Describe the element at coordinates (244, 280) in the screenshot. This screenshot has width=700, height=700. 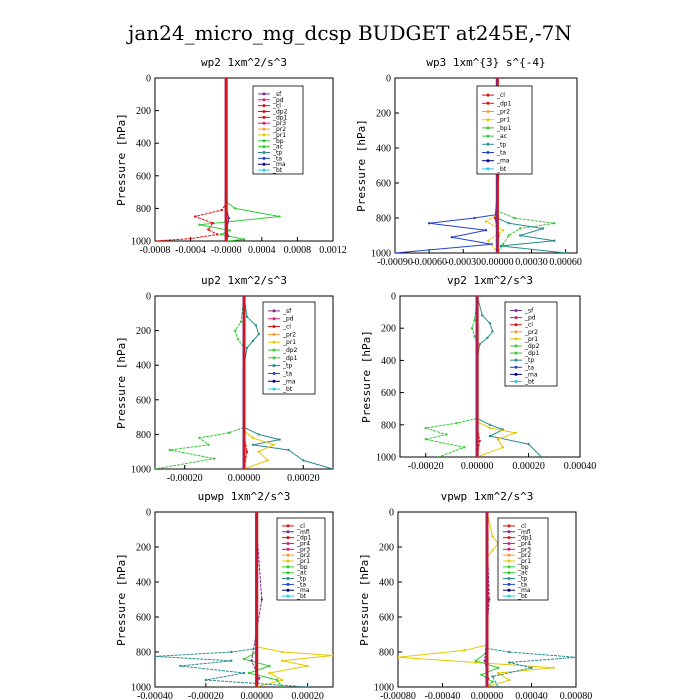
I see `panel-title: up2 1xm^2/s^3` at that location.